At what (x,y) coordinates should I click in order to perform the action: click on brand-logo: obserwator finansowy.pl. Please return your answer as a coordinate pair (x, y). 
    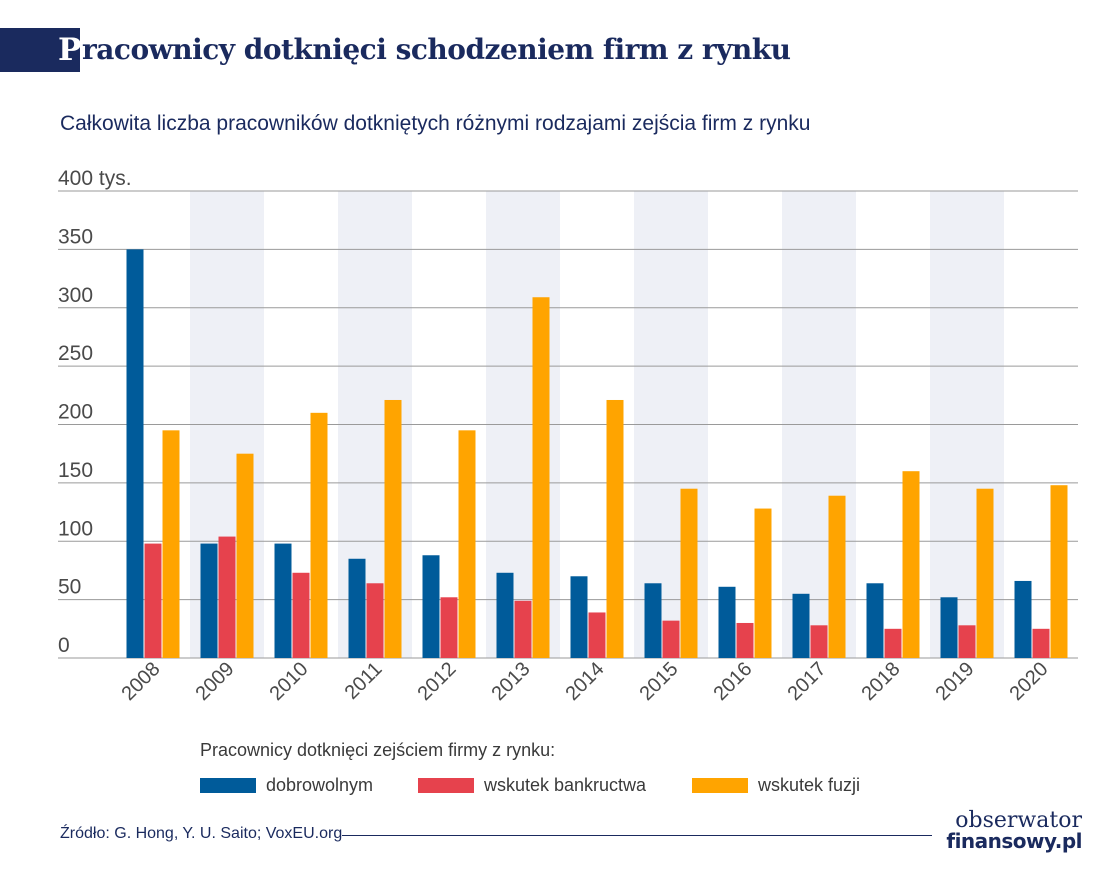
    Looking at the image, I should click on (1014, 830).